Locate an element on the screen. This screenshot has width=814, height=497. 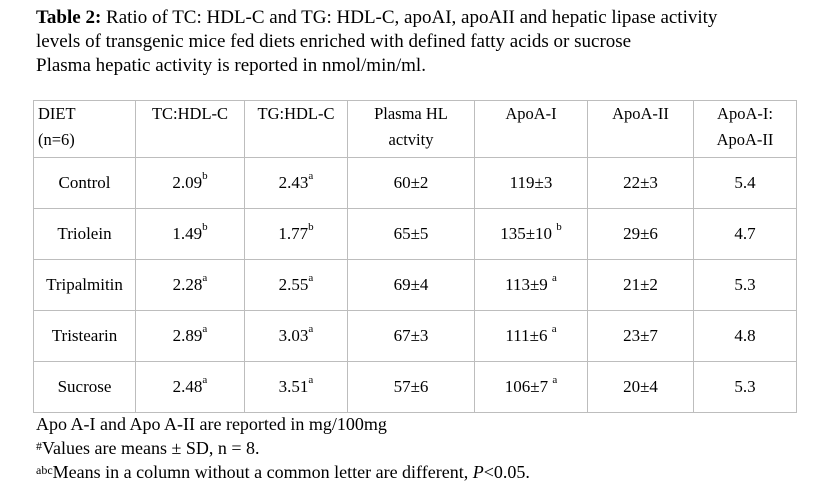
cell-text: 23±7 is located at coordinates (640, 335).